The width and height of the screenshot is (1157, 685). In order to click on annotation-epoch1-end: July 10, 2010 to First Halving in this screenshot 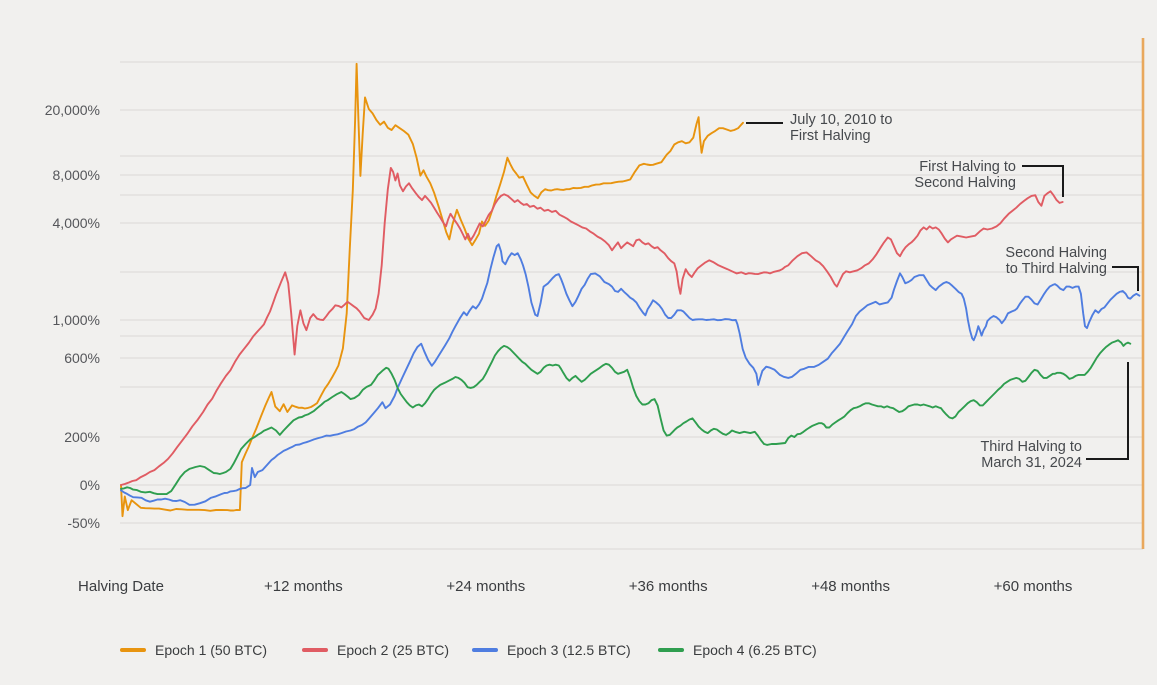, I will do `click(841, 128)`.